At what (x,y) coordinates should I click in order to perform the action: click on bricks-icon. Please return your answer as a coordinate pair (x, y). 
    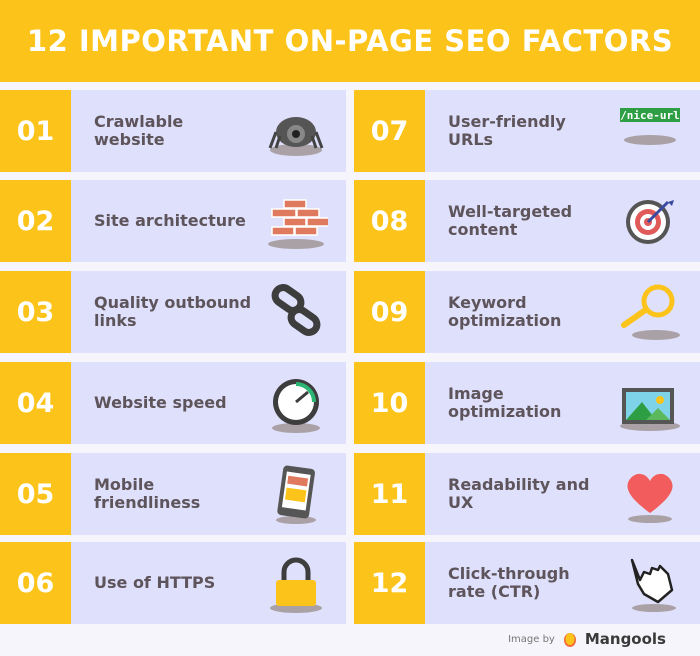
    Looking at the image, I should click on (298, 224).